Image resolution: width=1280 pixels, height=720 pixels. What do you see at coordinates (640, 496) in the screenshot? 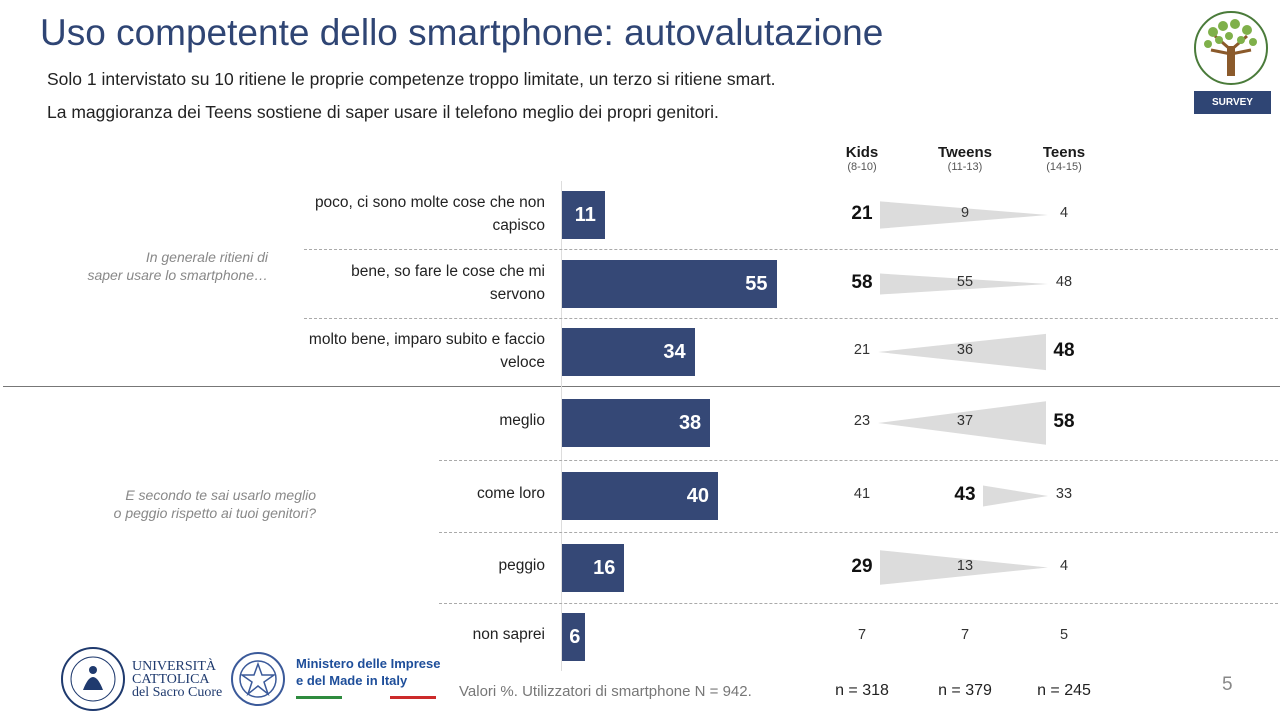
I see `total-bar: 40` at bounding box center [640, 496].